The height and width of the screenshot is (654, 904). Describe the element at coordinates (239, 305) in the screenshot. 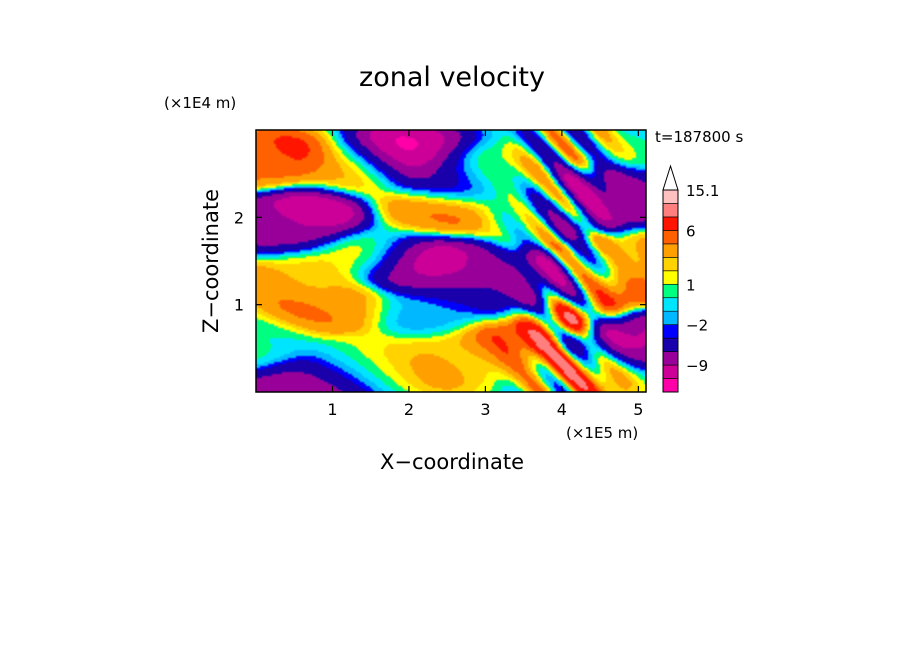

I see `y-tick-label: 1` at that location.